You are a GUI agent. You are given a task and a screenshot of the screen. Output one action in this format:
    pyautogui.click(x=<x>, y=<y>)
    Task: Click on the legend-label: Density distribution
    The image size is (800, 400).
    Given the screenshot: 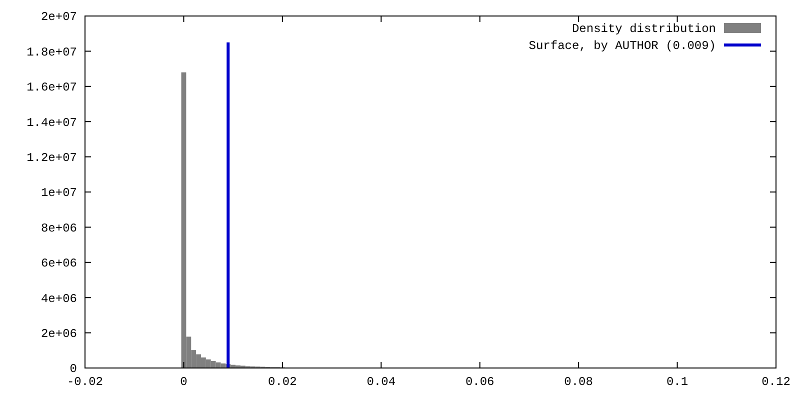 What is the action you would take?
    pyautogui.click(x=644, y=29)
    